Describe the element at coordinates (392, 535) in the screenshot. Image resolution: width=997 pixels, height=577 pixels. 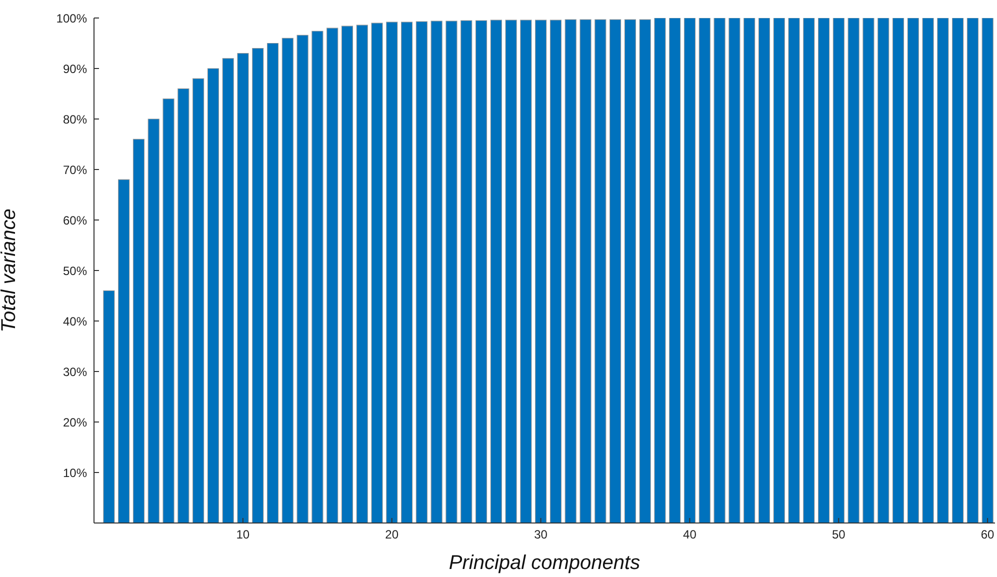
I see `x-tick-label: 20` at that location.